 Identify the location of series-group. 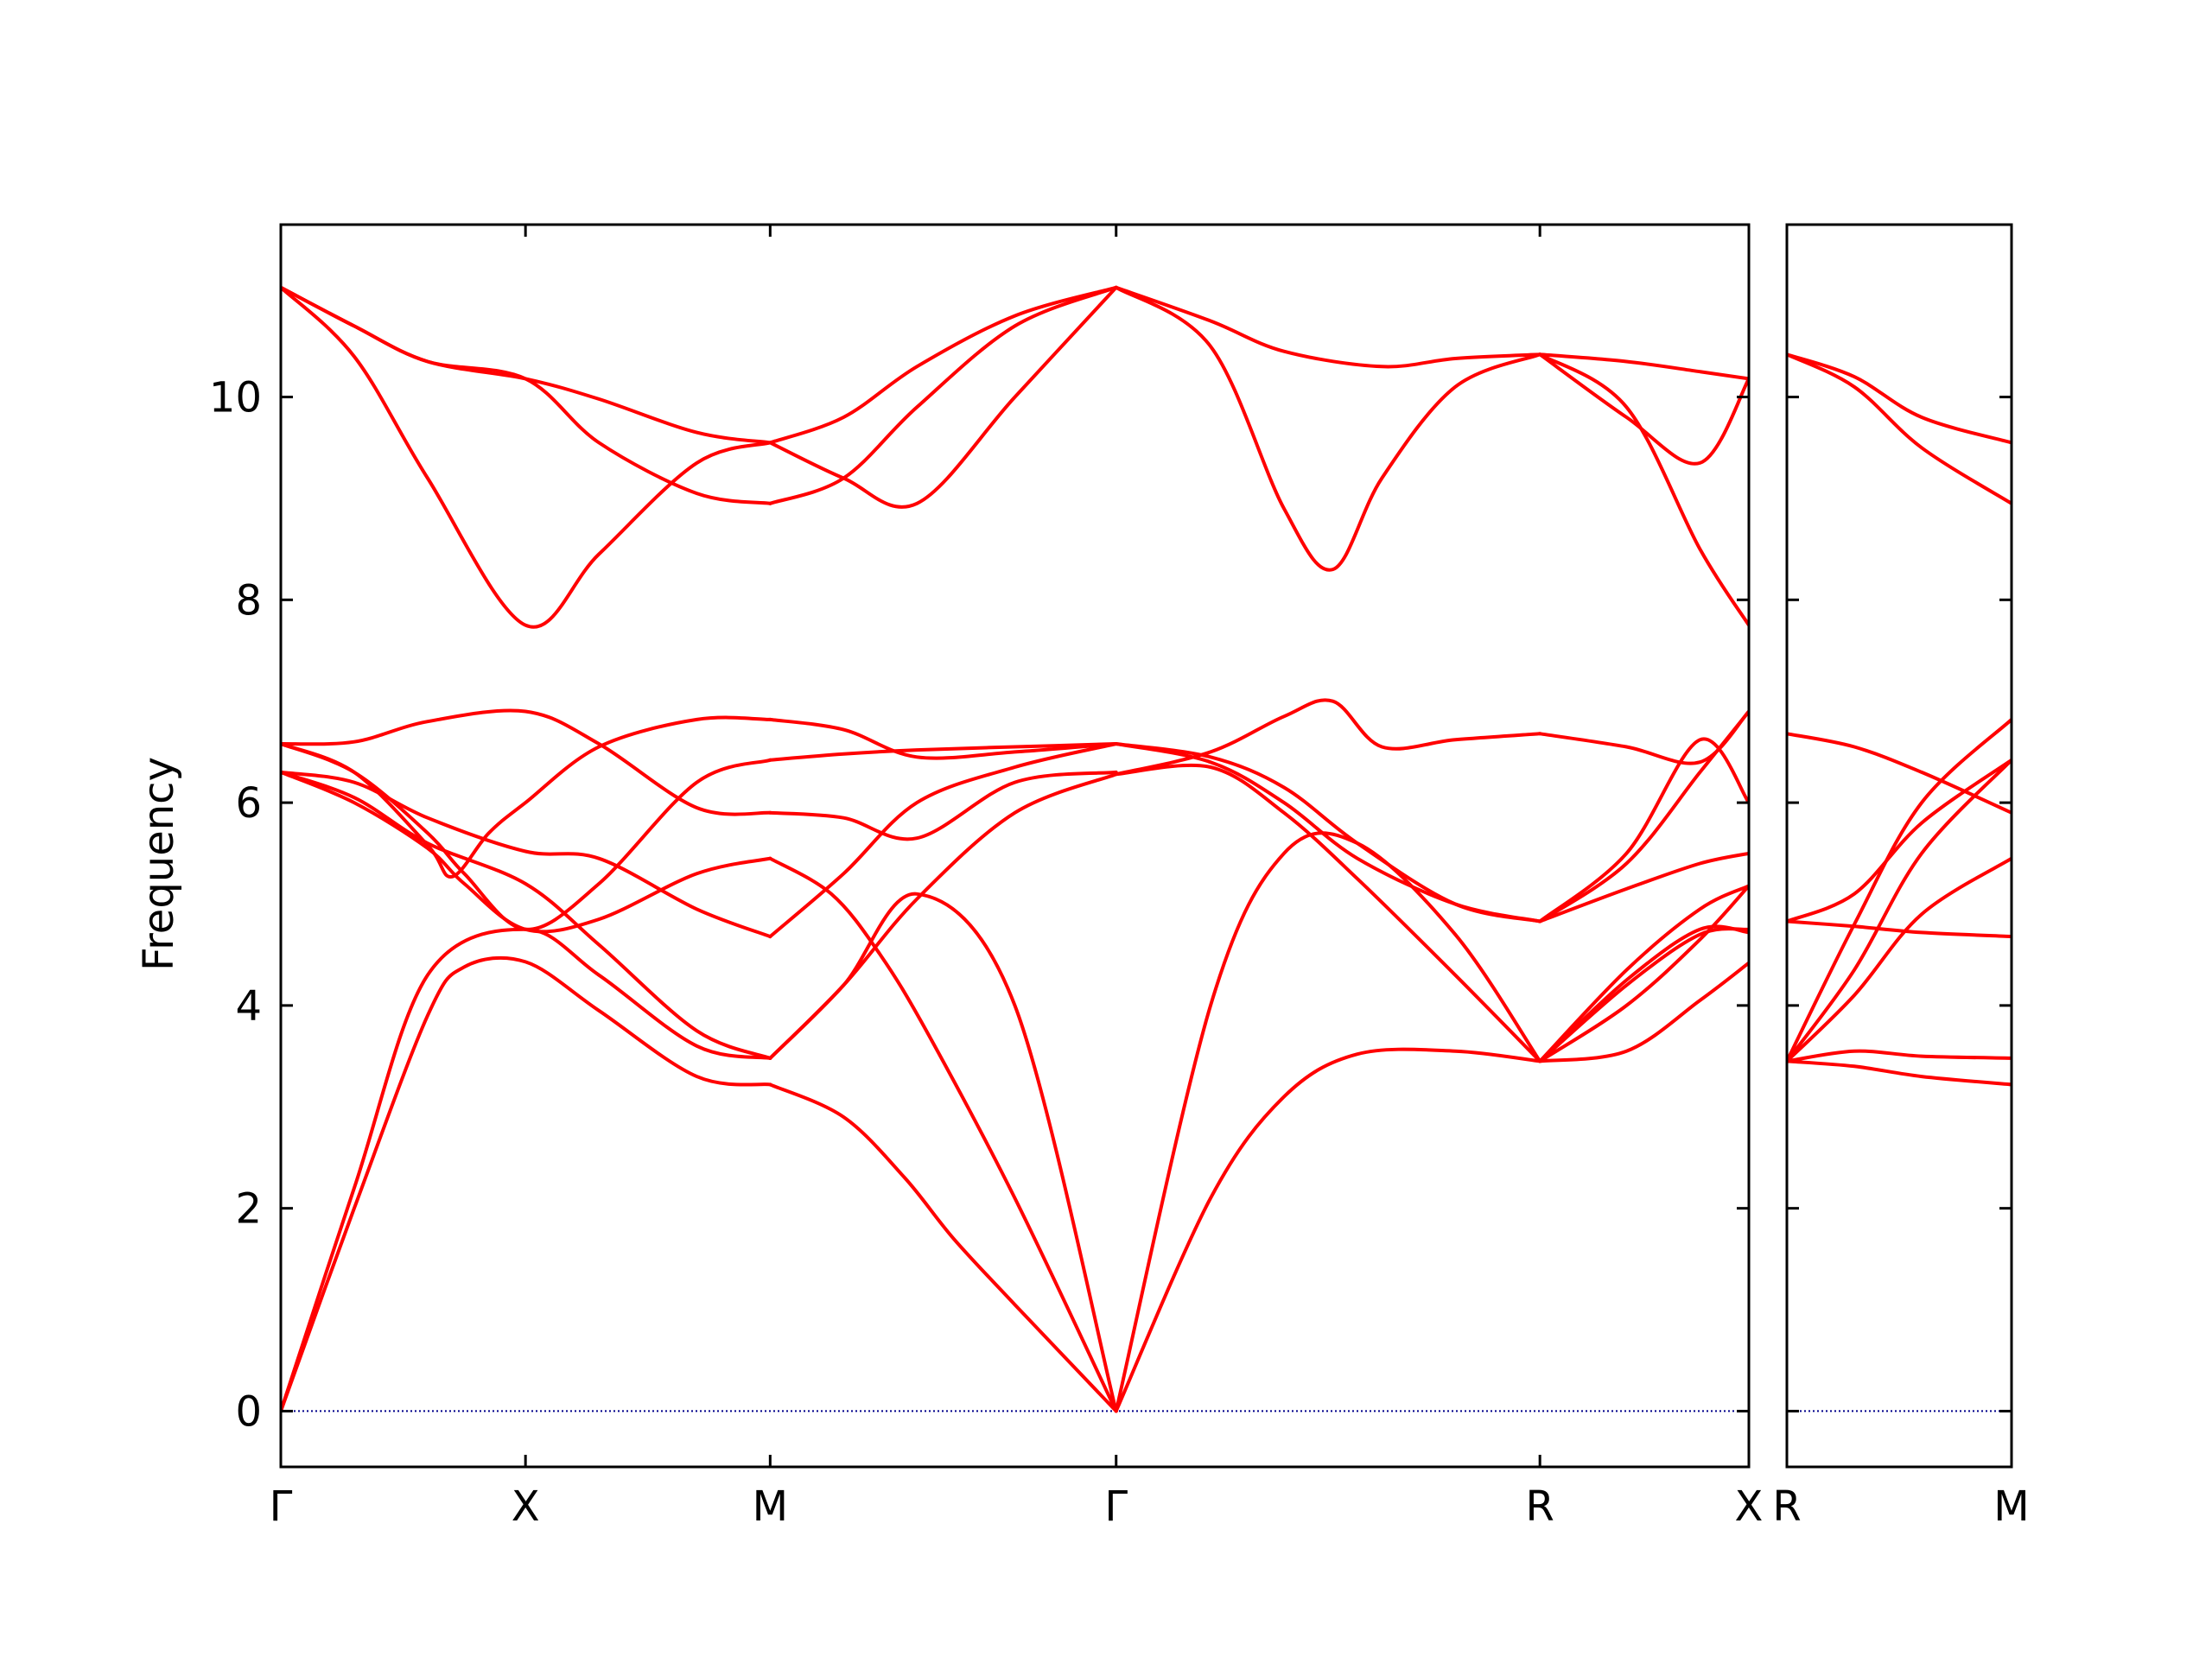
(1900, 882).